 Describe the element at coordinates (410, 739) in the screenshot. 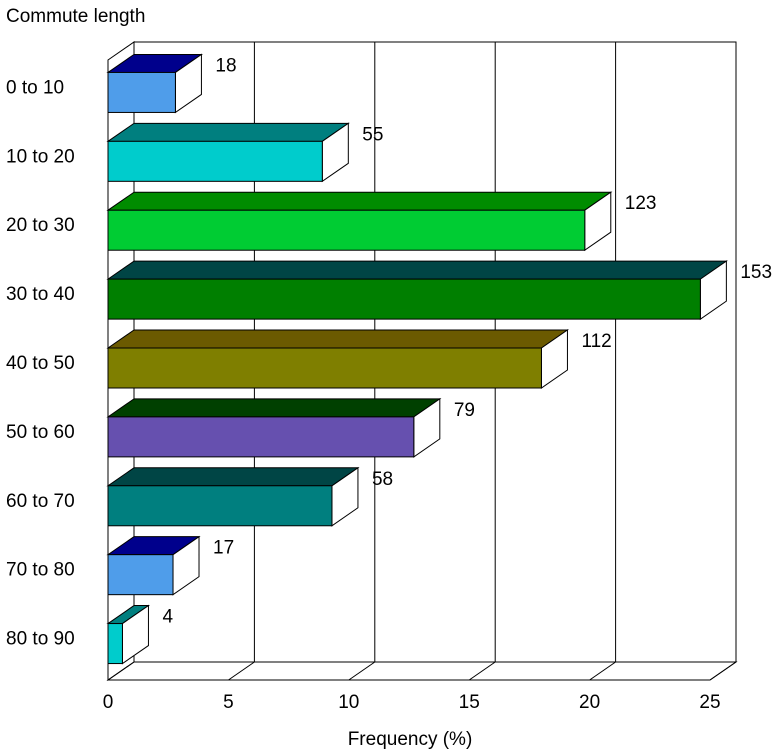

I see `x-axis-title: Frequency (%)` at that location.